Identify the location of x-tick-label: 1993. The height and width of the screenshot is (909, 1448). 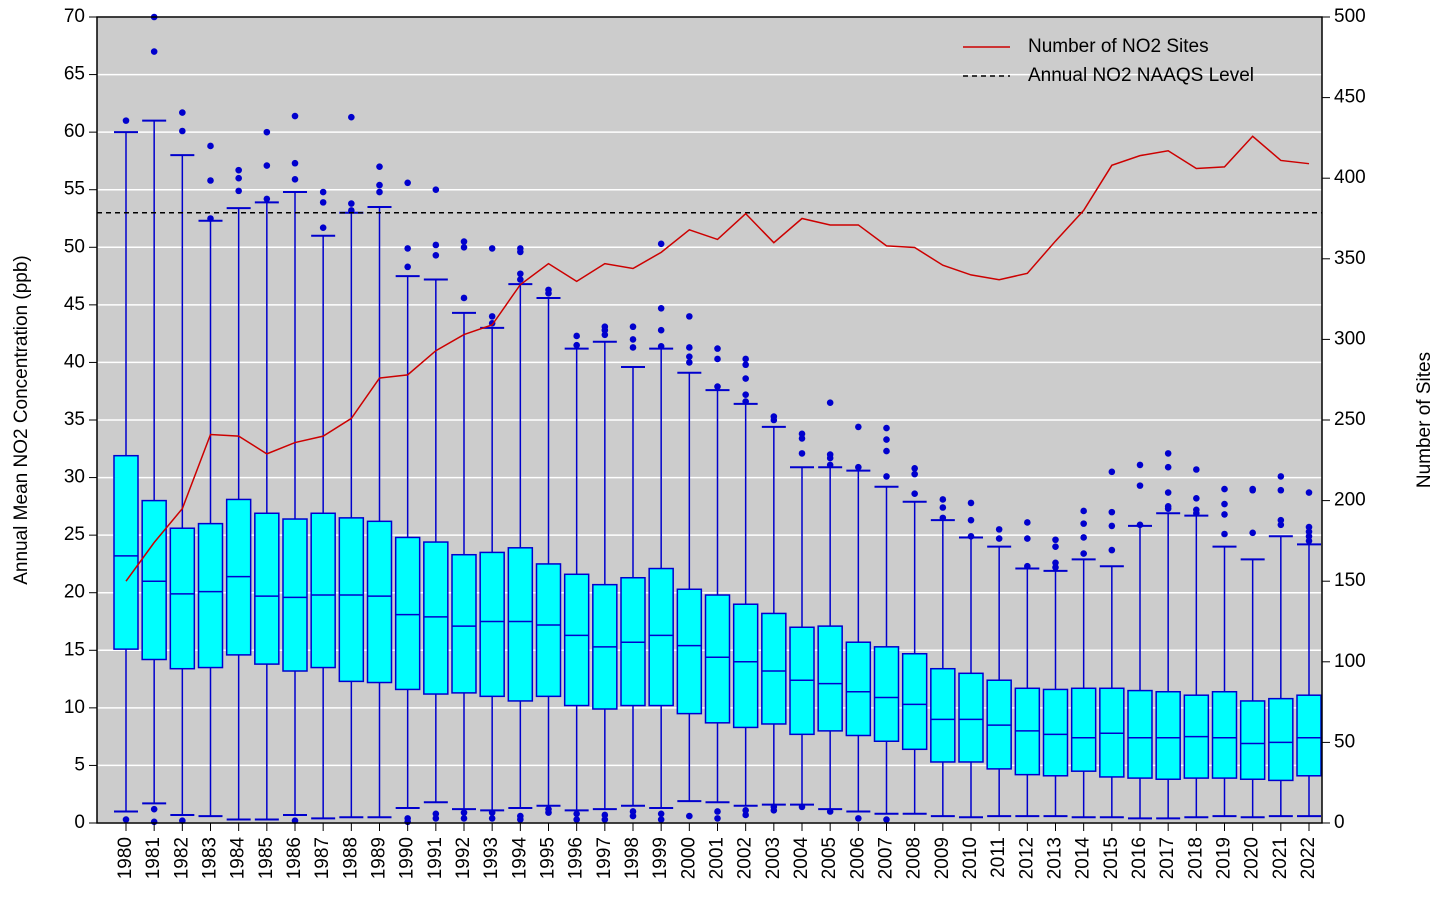
(491, 858).